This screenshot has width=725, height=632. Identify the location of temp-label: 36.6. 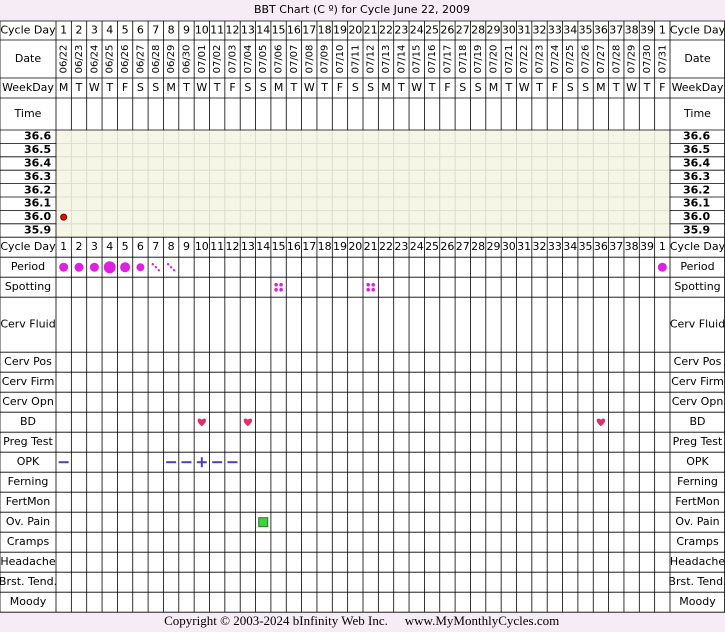
(37, 136).